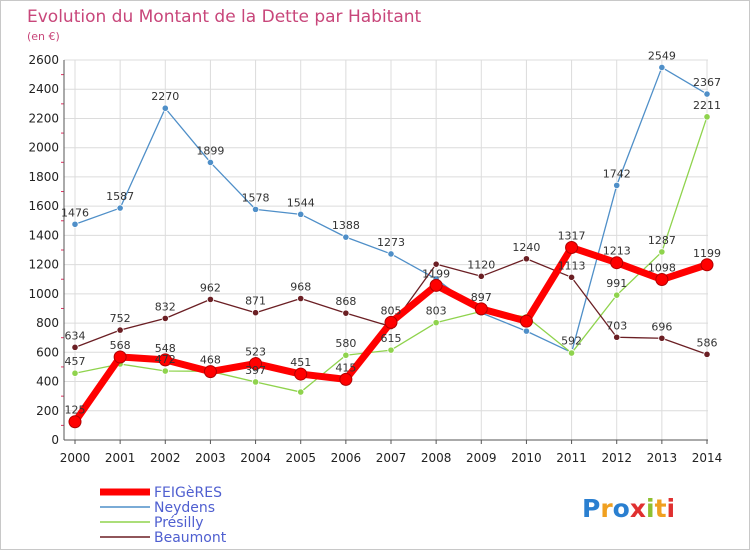 The width and height of the screenshot is (750, 550). Describe the element at coordinates (210, 360) in the screenshot. I see `data-label-feigres-2003: 468` at that location.